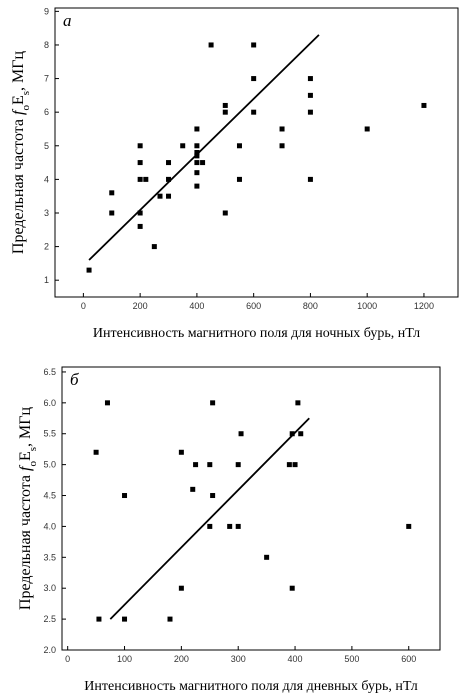 The width and height of the screenshot is (462, 697). What do you see at coordinates (49, 465) in the screenshot?
I see `y-tick-label: 5.0` at bounding box center [49, 465].